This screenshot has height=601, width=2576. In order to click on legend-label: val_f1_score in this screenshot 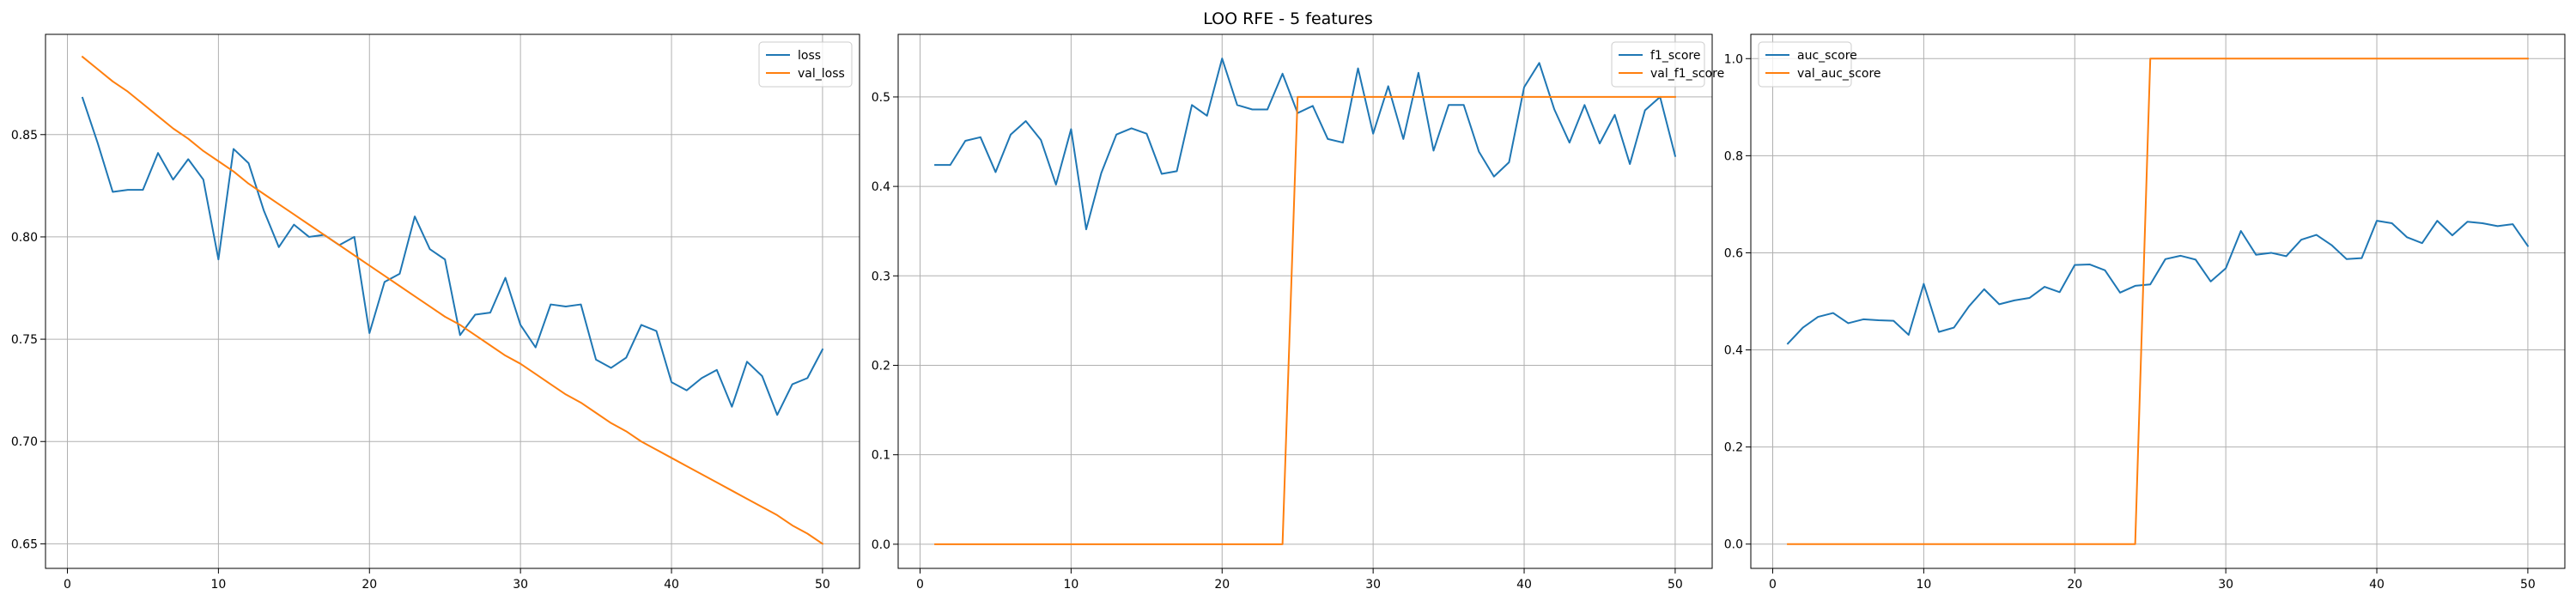, I will do `click(1687, 74)`.